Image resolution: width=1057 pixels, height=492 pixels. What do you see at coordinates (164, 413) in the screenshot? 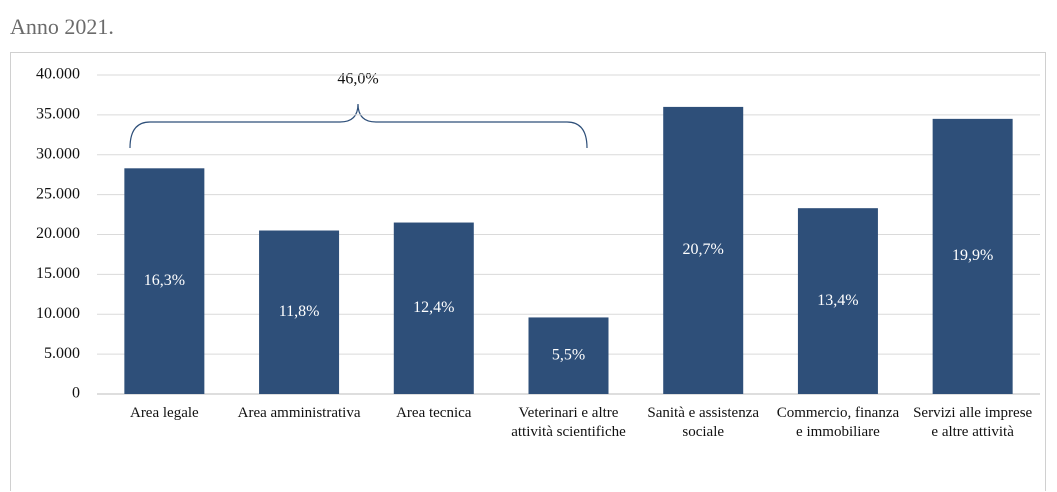
I see `x-tick-label: Area legale` at bounding box center [164, 413].